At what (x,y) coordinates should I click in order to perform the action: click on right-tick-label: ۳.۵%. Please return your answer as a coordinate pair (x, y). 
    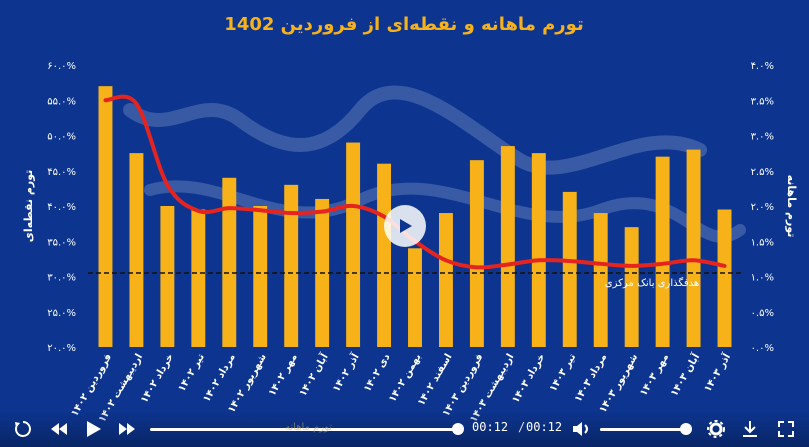
    Looking at the image, I should click on (762, 101).